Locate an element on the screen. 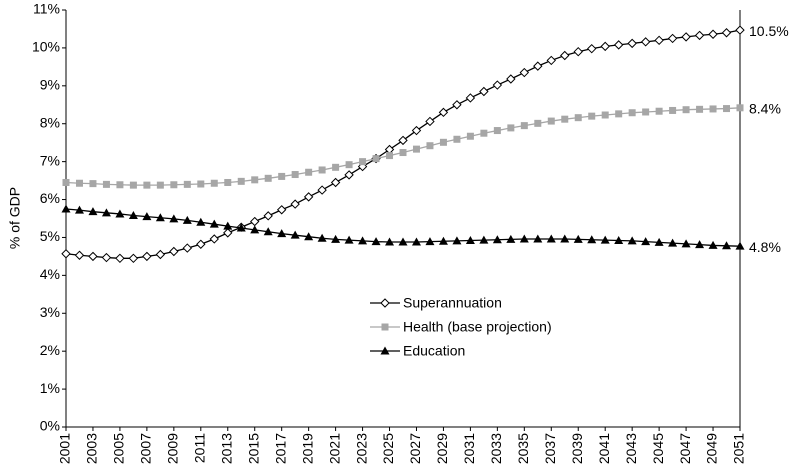 The image size is (793, 476). x-tick-label: 2009 is located at coordinates (173, 448).